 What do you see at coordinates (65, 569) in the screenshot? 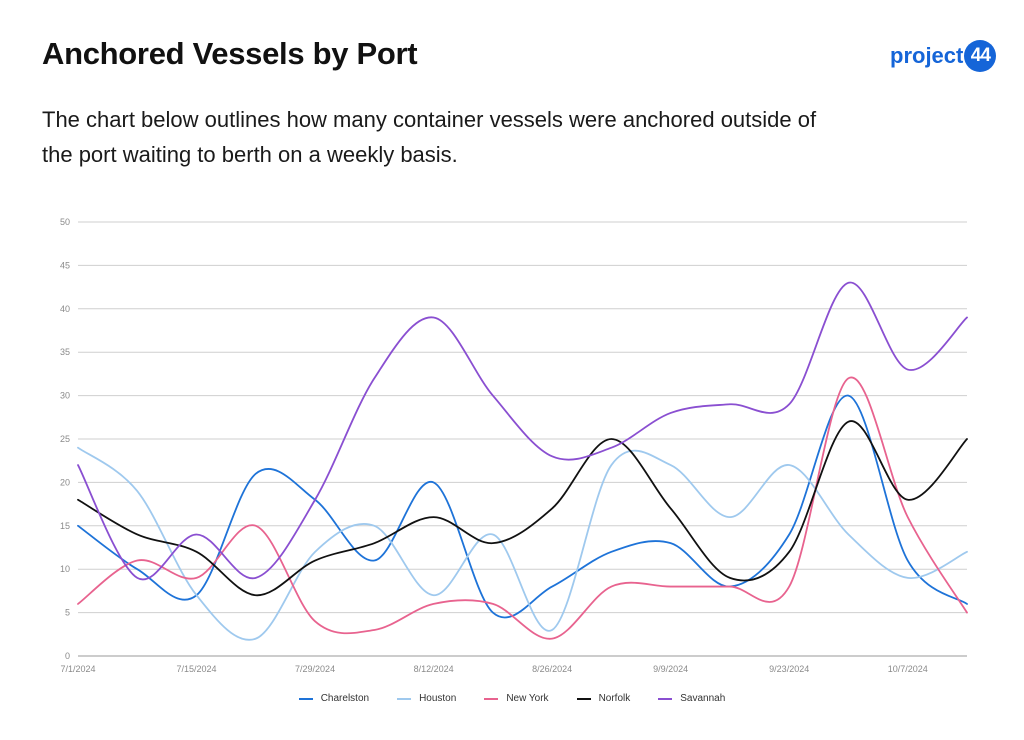
I see `y-tick-label: 10` at bounding box center [65, 569].